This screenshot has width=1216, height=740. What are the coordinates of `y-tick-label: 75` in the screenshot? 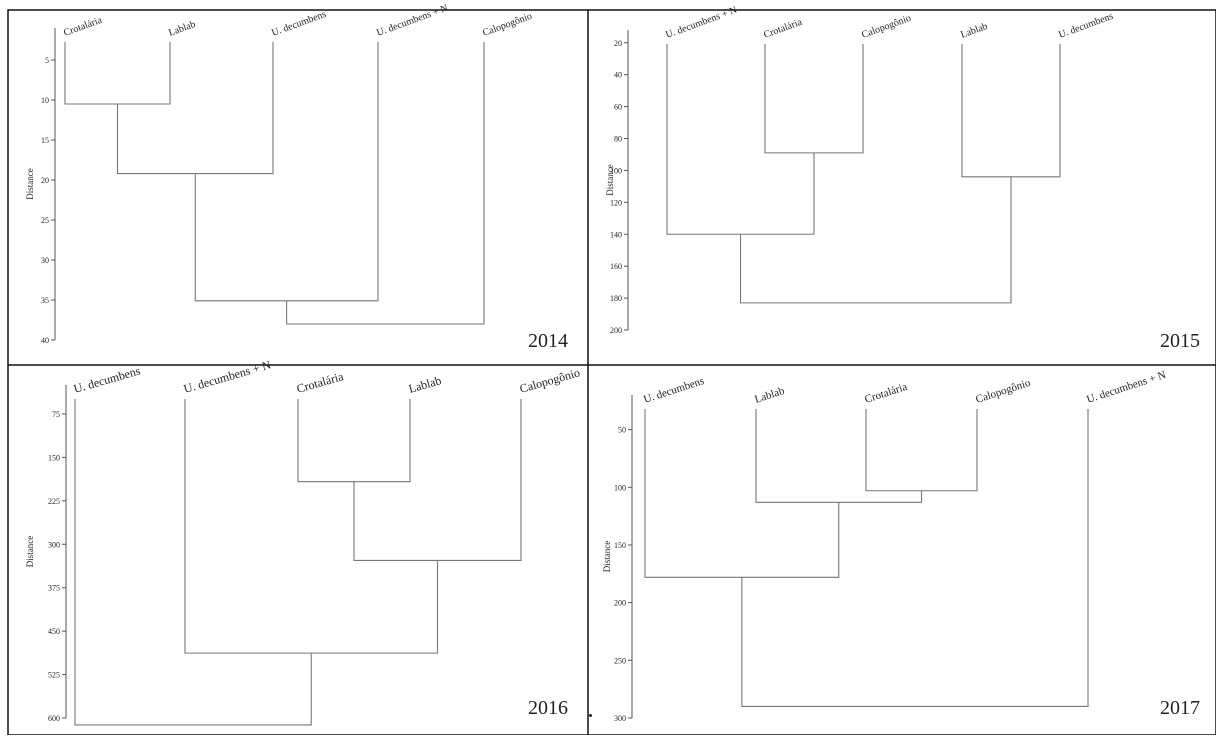 It's located at (56, 414).